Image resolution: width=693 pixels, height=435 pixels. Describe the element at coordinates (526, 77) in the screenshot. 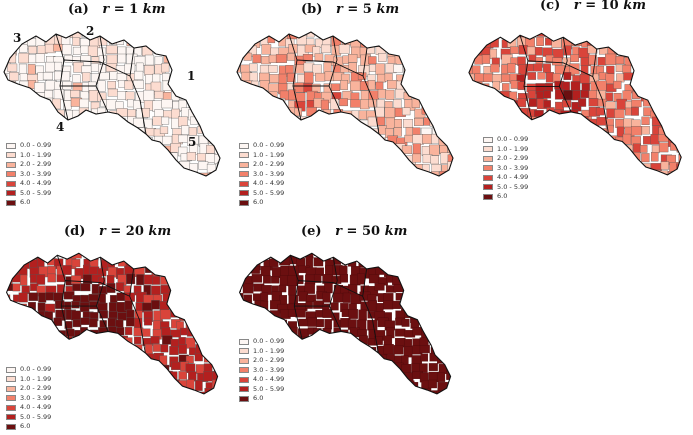

I see `province-boundary` at that location.